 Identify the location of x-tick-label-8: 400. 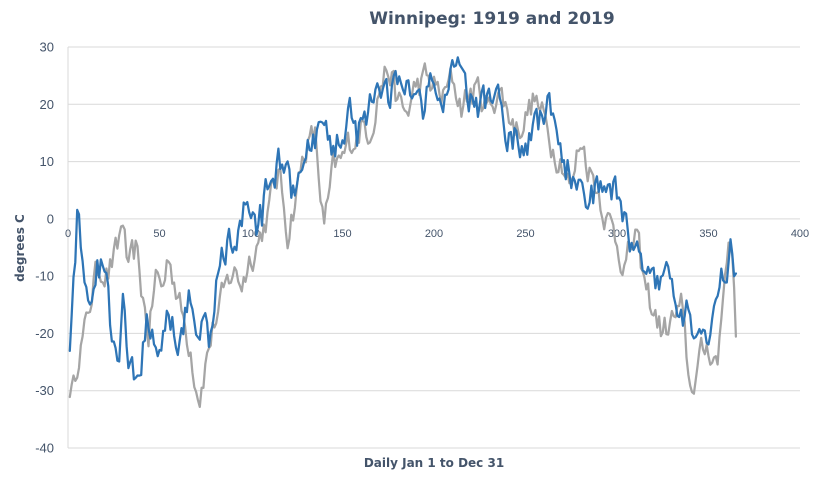
(800, 234).